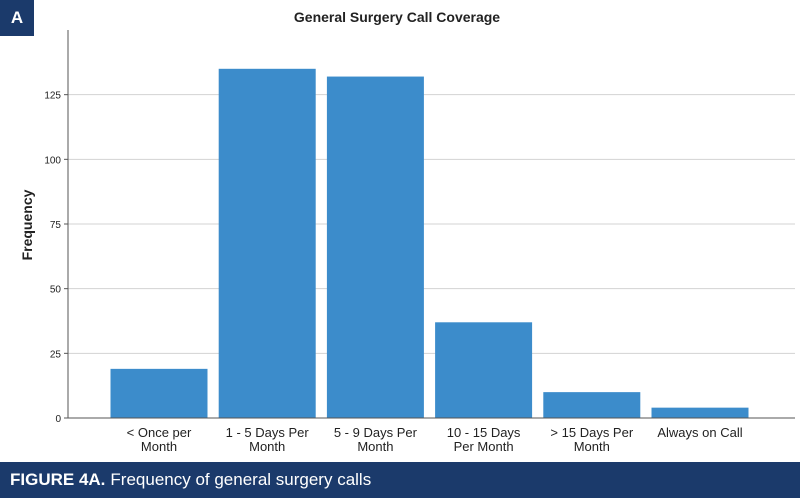  What do you see at coordinates (699, 432) in the screenshot?
I see `x-tick-label: Always on Call` at bounding box center [699, 432].